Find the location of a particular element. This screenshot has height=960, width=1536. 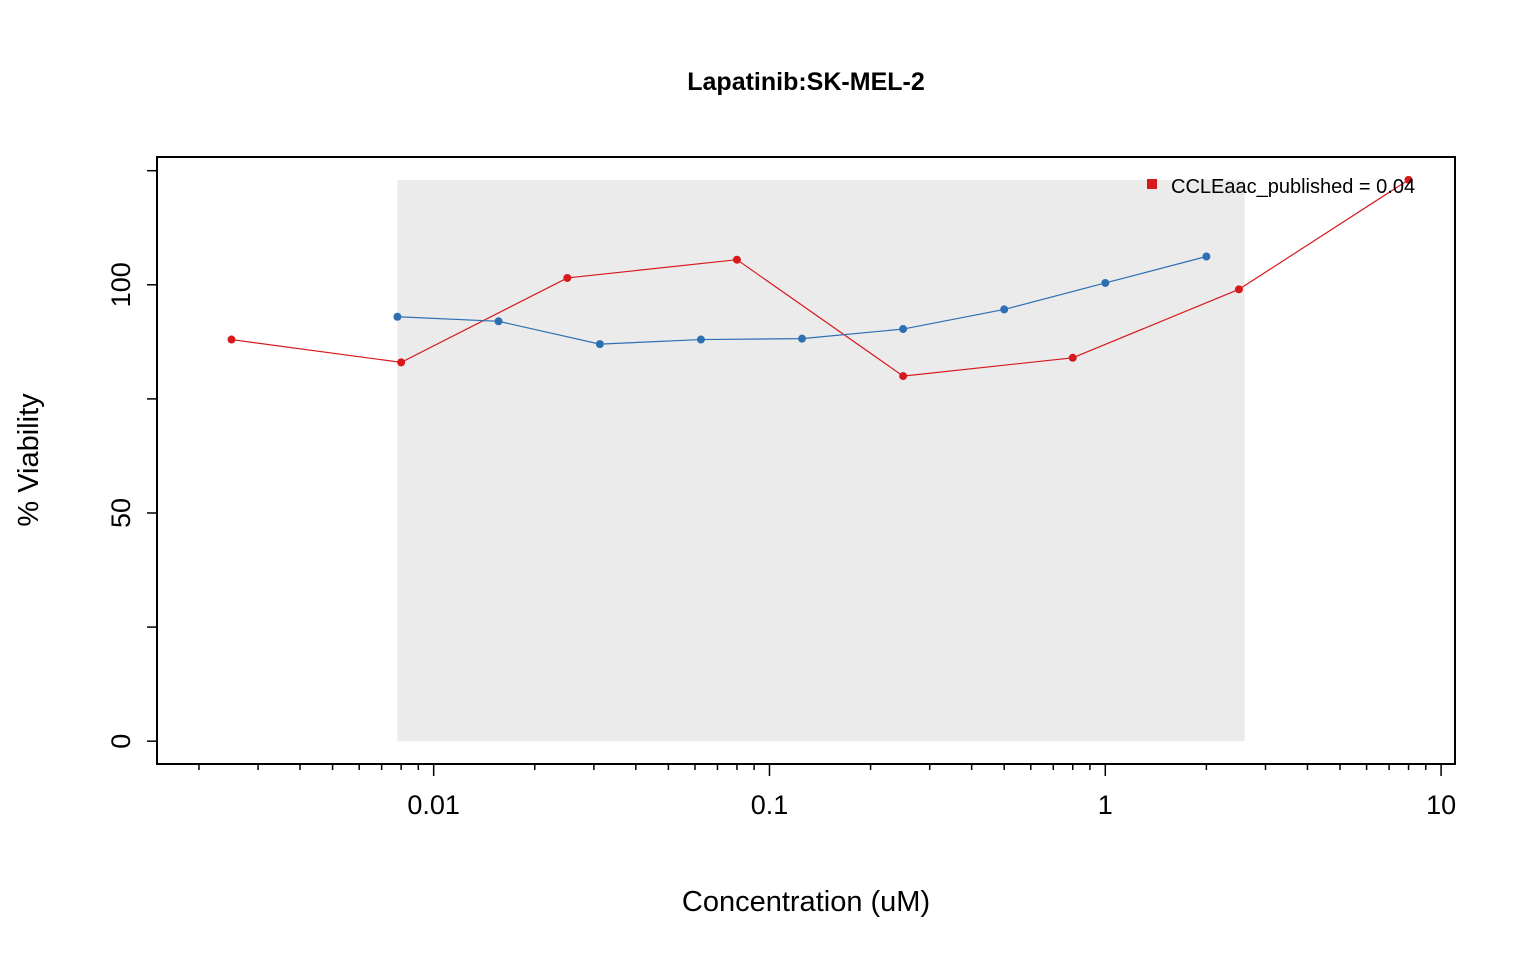

x-tick-label: 0.1 is located at coordinates (770, 805).